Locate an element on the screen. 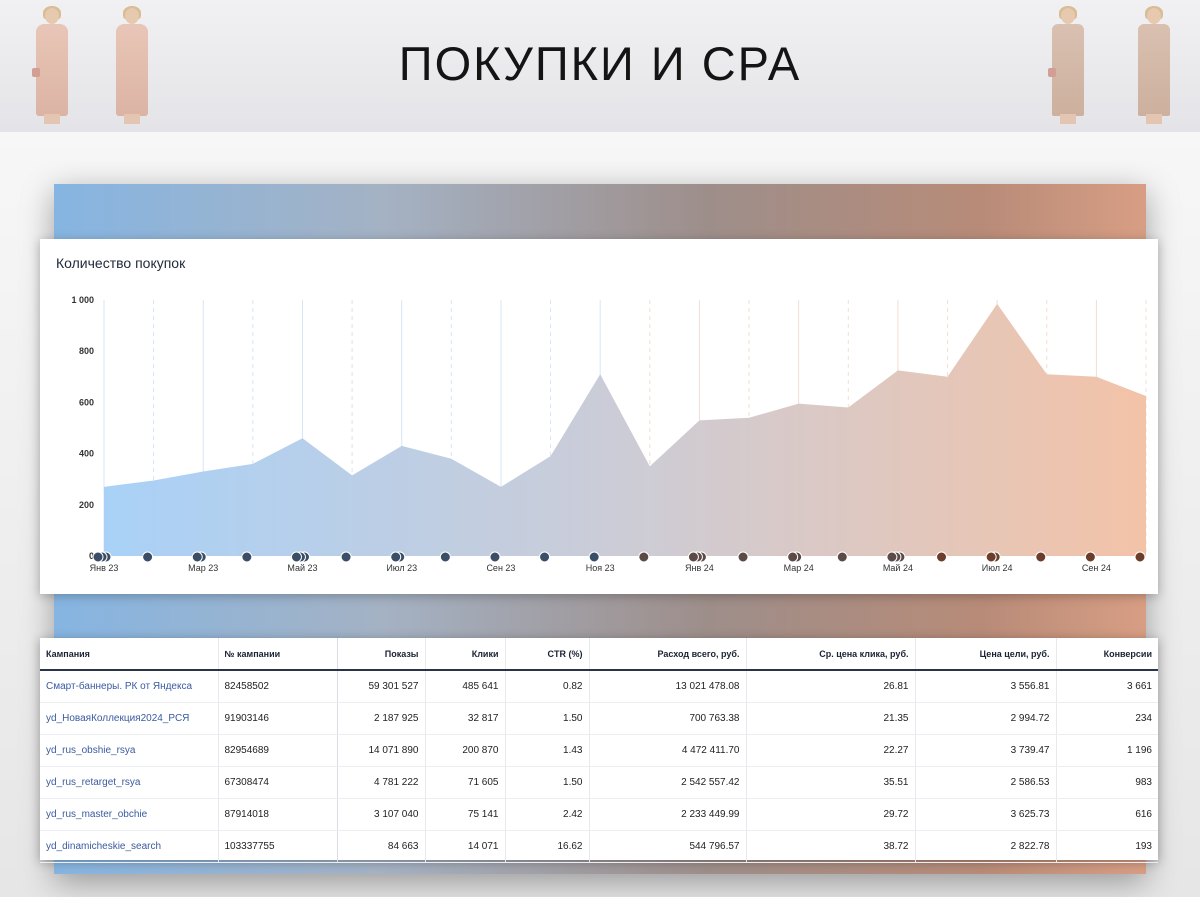 The image size is (1200, 897). conversions-cell: 616 is located at coordinates (1107, 814).